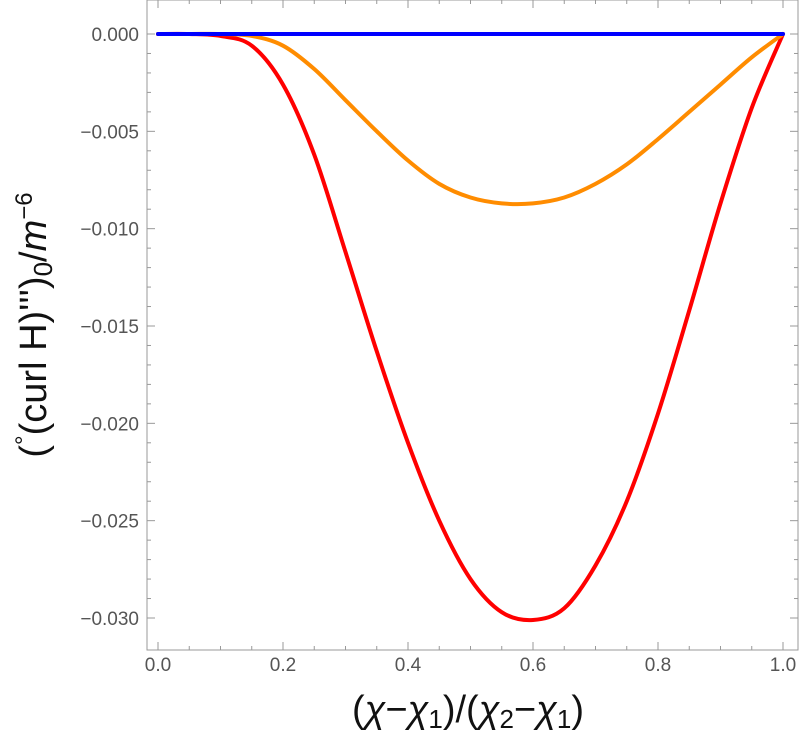 This screenshot has height=733, width=800. Describe the element at coordinates (109, 230) in the screenshot. I see `y-tick-label: −0.010` at that location.